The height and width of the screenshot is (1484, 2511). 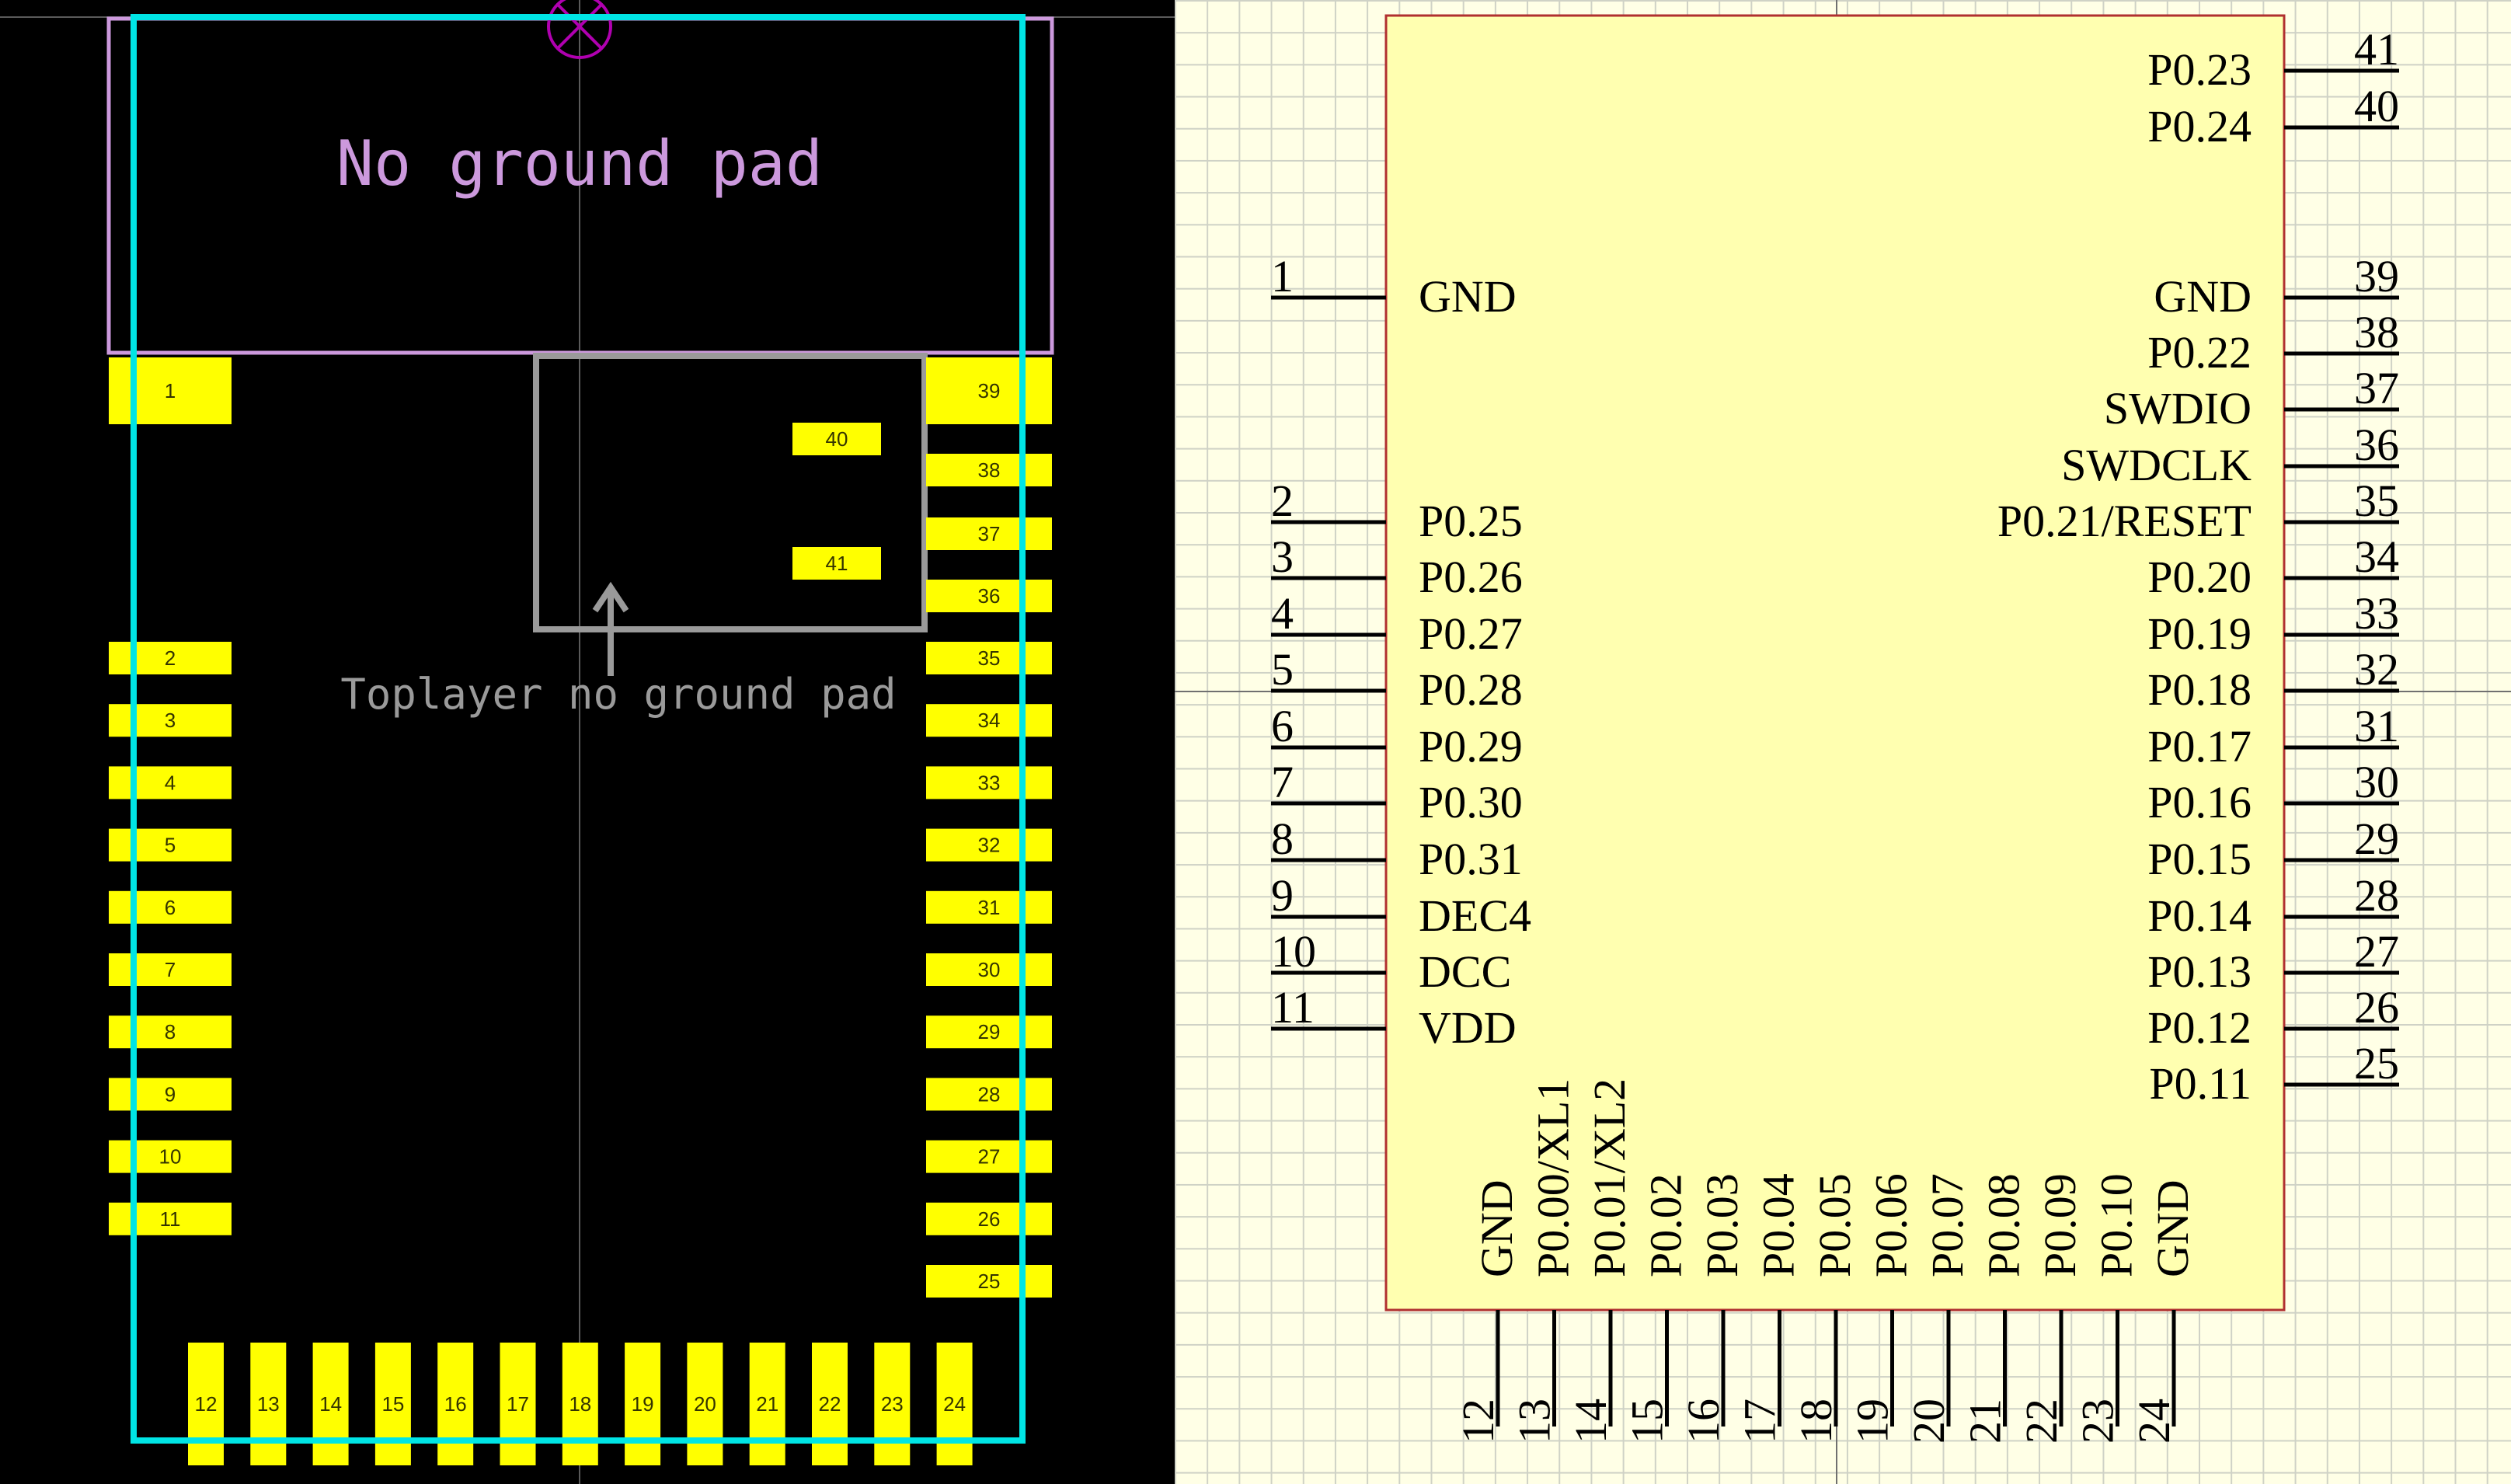 What do you see at coordinates (1397, 623) in the screenshot?
I see `pin-4: 4 P0.27` at bounding box center [1397, 623].